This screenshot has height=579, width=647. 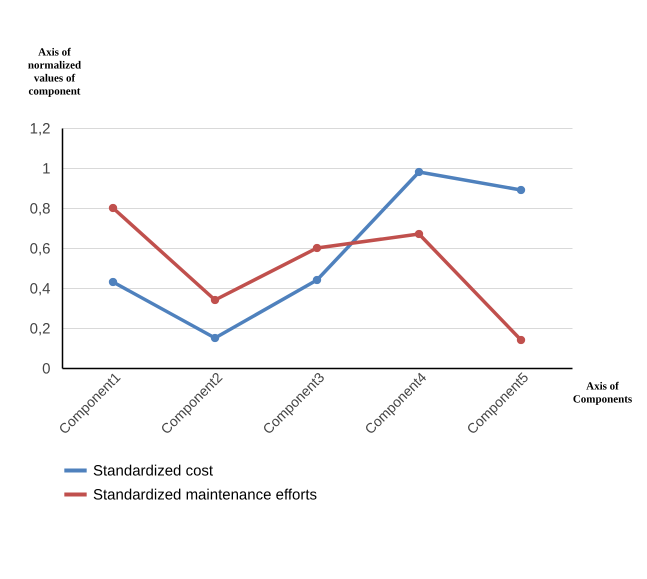 I want to click on y-tick-label: 0,8, so click(x=40, y=209).